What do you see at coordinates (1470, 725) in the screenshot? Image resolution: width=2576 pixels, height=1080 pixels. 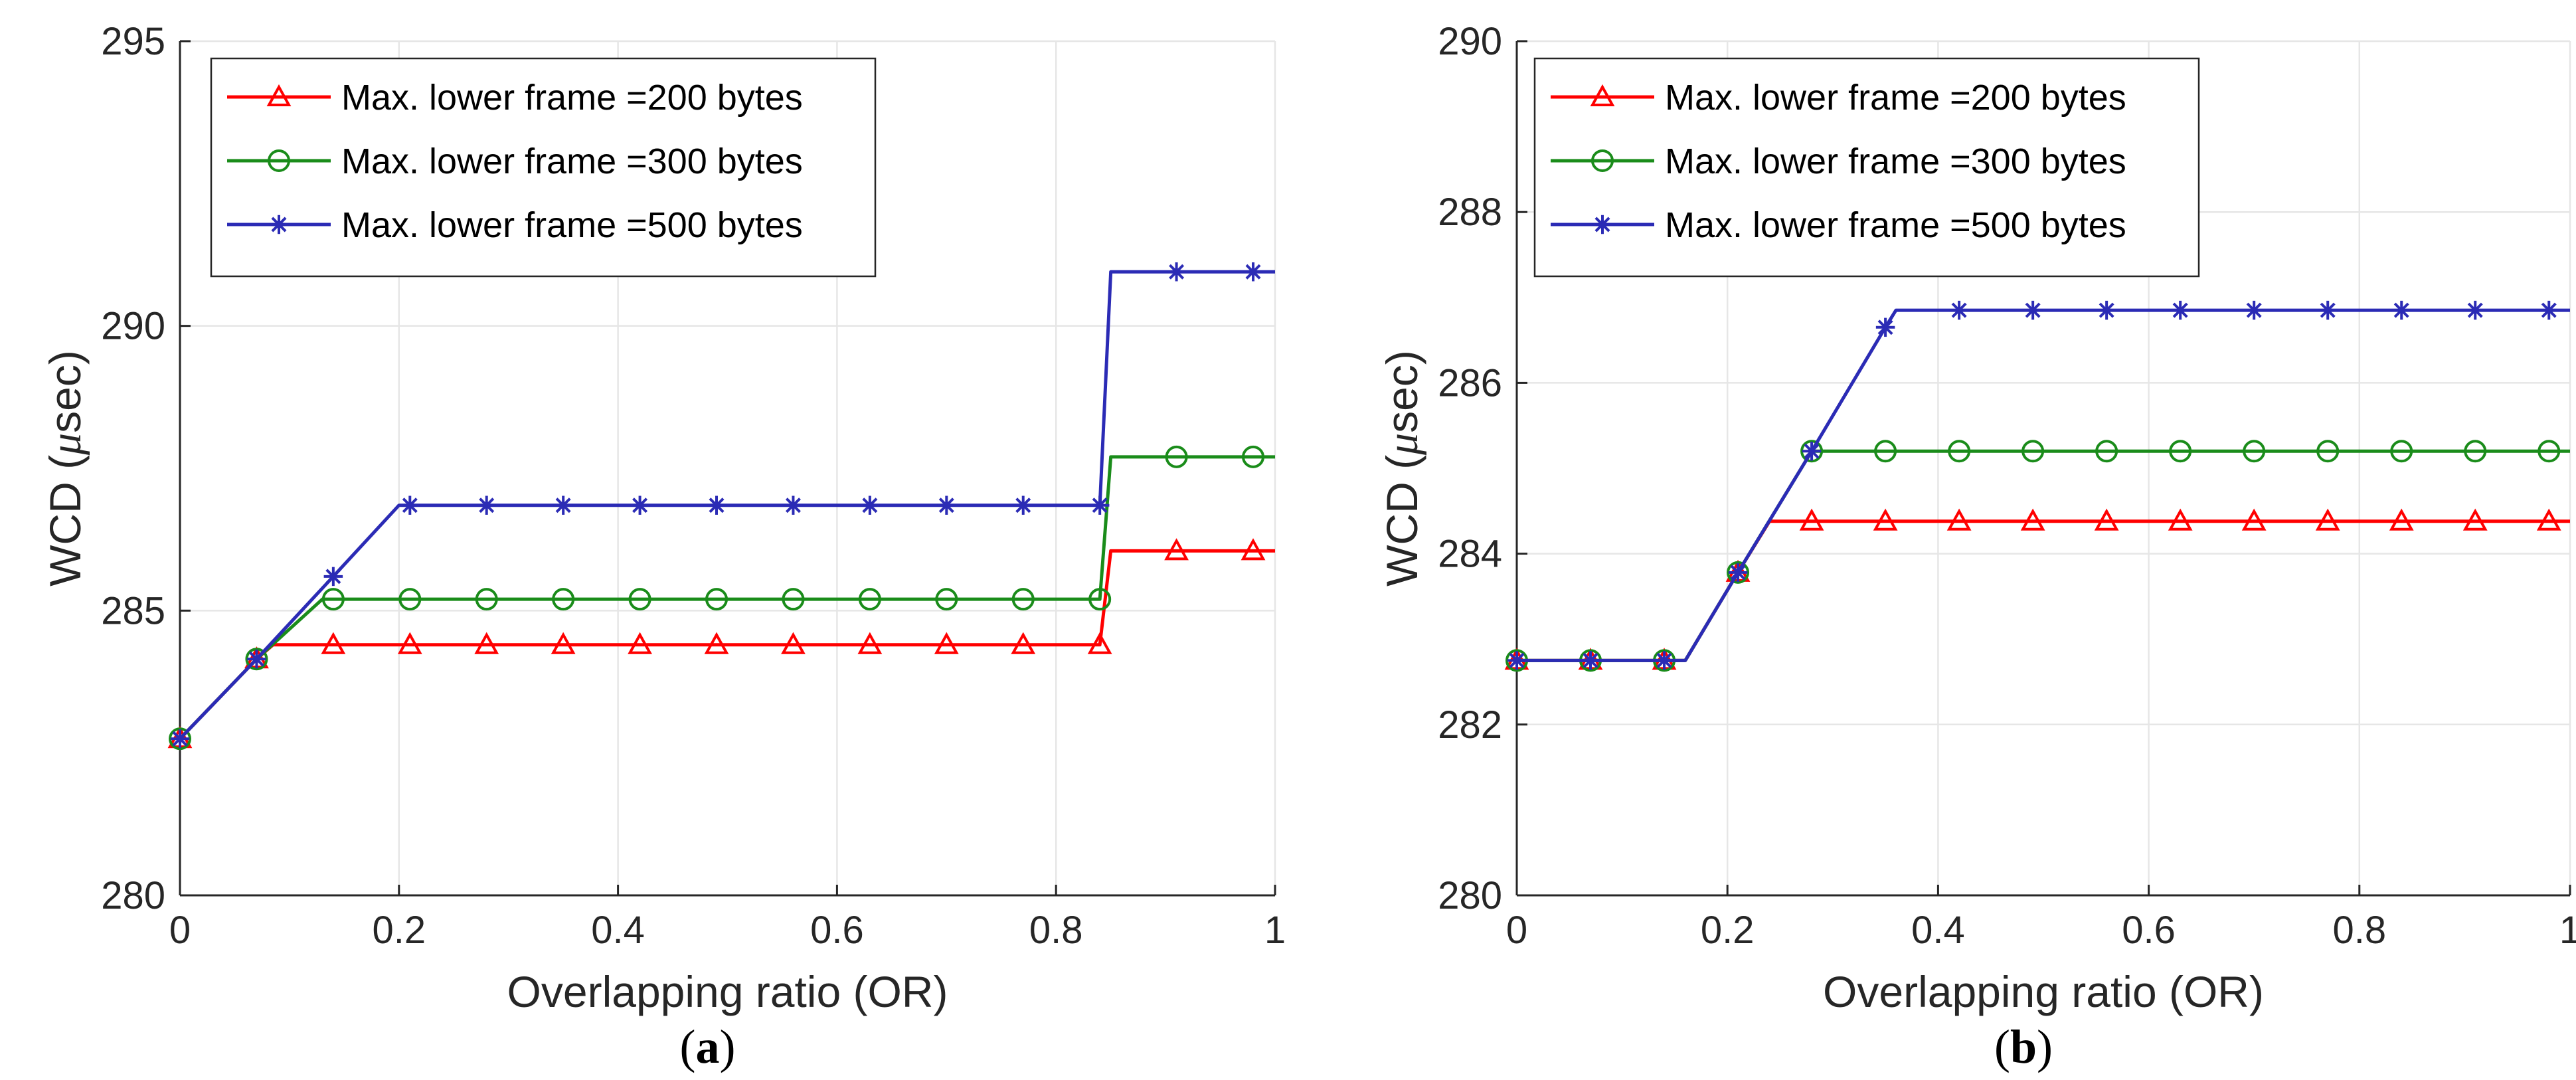 I see `y-tick-label: 282` at bounding box center [1470, 725].